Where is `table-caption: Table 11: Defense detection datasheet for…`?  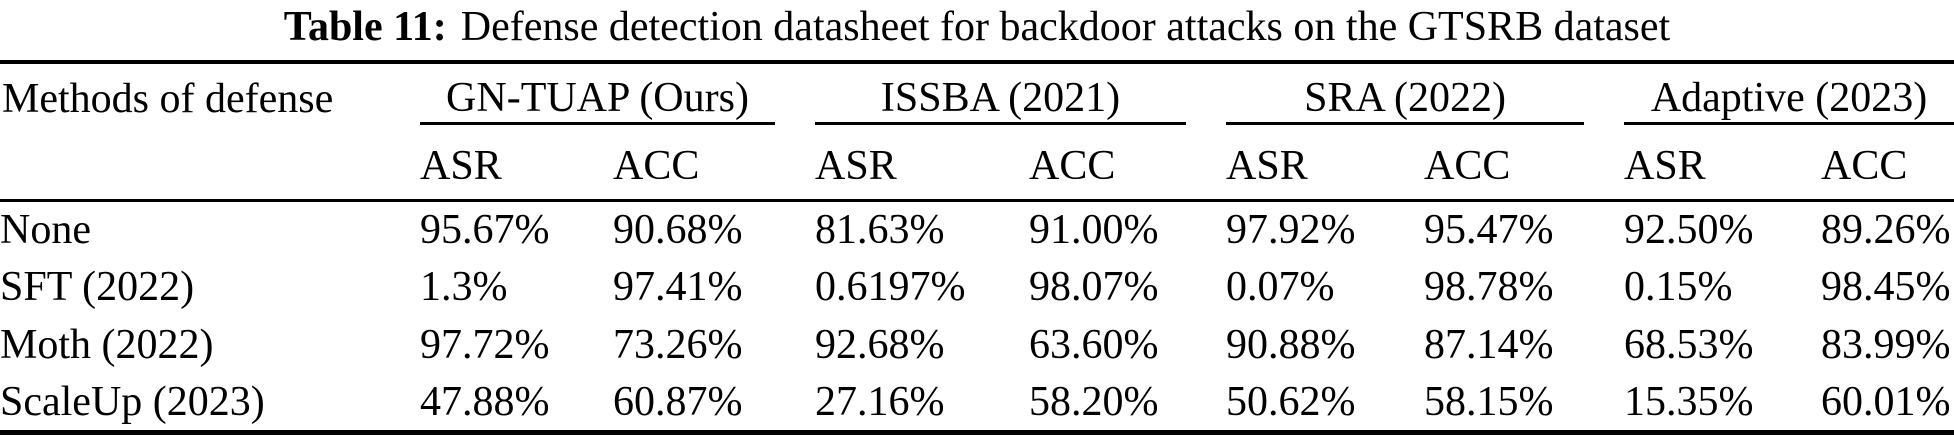 table-caption: Table 11: Defense detection datasheet for… is located at coordinates (977, 30).